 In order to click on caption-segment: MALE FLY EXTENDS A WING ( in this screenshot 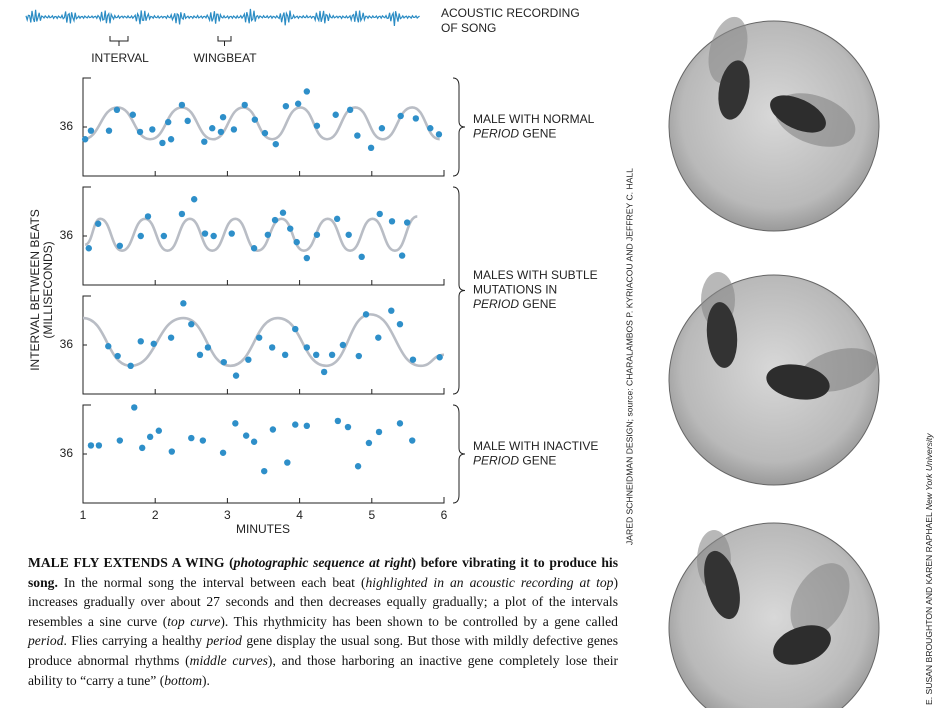, I will do `click(131, 562)`.